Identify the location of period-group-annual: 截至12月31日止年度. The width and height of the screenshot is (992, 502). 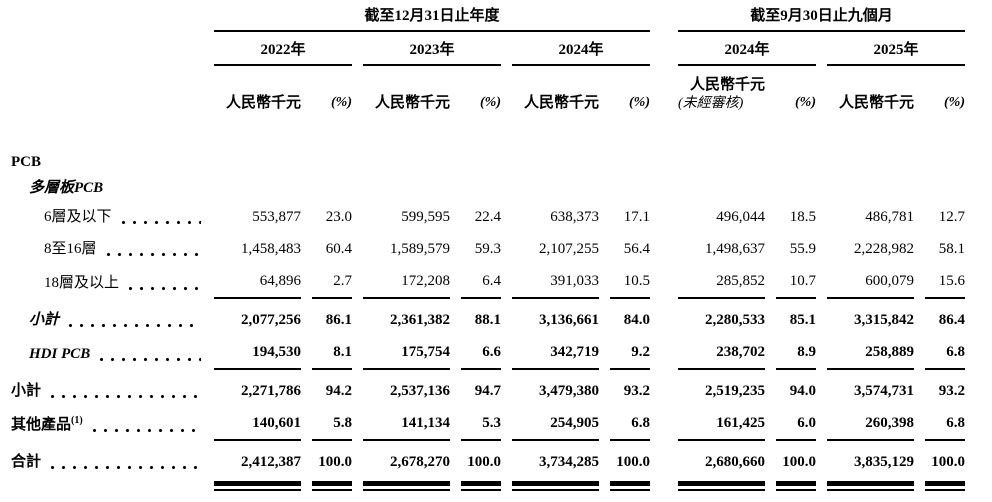
(432, 17).